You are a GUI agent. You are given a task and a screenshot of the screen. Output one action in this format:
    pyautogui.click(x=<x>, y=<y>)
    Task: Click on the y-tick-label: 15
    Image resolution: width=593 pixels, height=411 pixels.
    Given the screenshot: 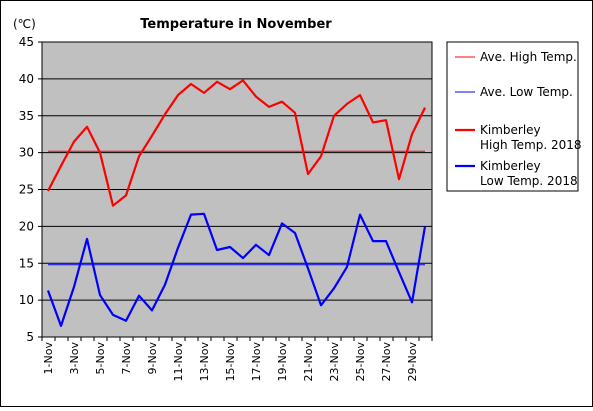 What is the action you would take?
    pyautogui.click(x=26, y=263)
    